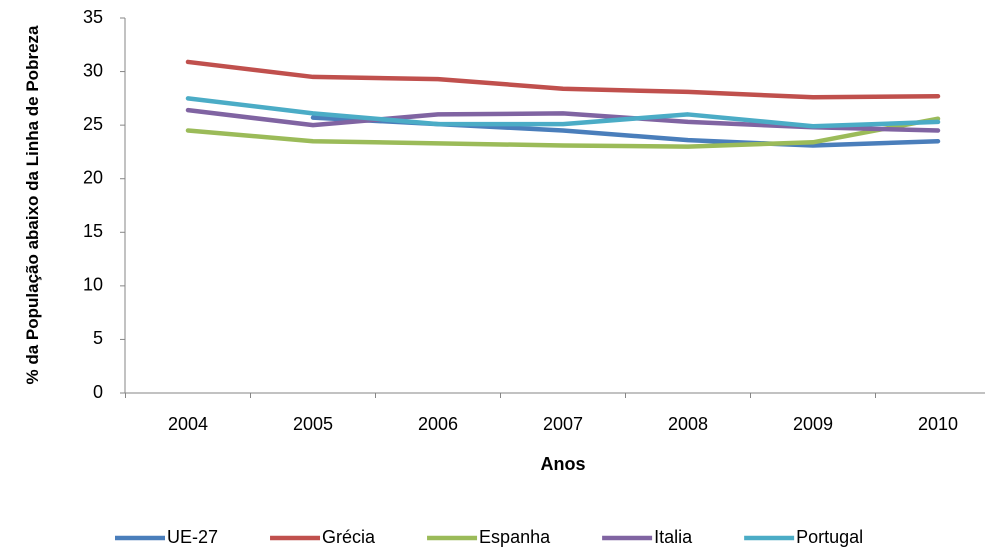 Image resolution: width=988 pixels, height=553 pixels. What do you see at coordinates (93, 177) in the screenshot?
I see `y-tick-label: 20` at bounding box center [93, 177].